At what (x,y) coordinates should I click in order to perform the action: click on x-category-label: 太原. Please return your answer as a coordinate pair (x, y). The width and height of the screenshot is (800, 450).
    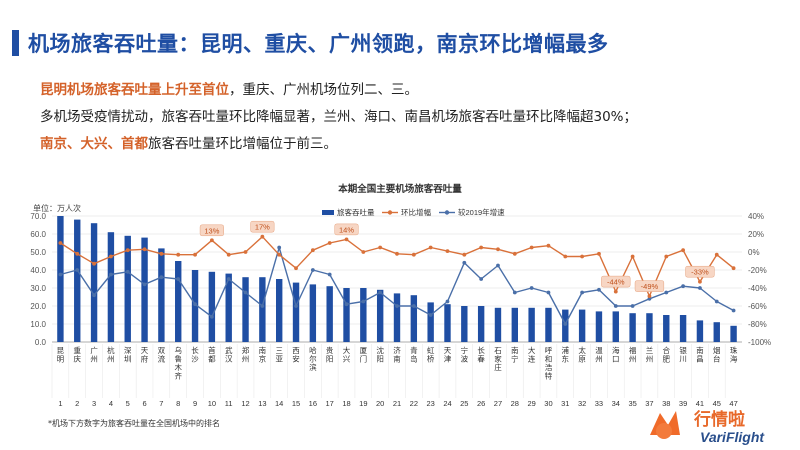
    Looking at the image, I should click on (582, 354).